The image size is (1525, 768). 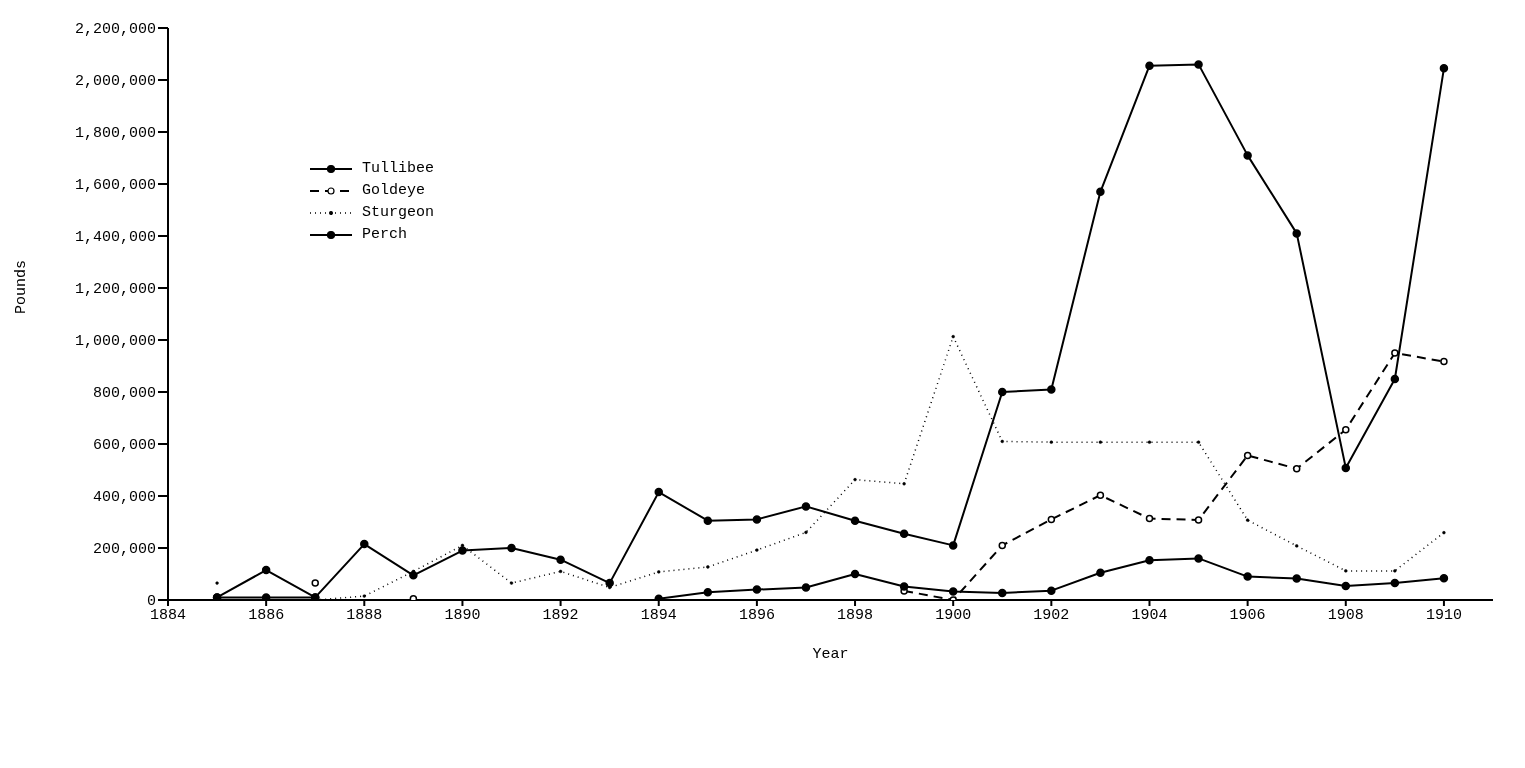 What do you see at coordinates (22, 286) in the screenshot?
I see `y-axis-title: Pounds` at bounding box center [22, 286].